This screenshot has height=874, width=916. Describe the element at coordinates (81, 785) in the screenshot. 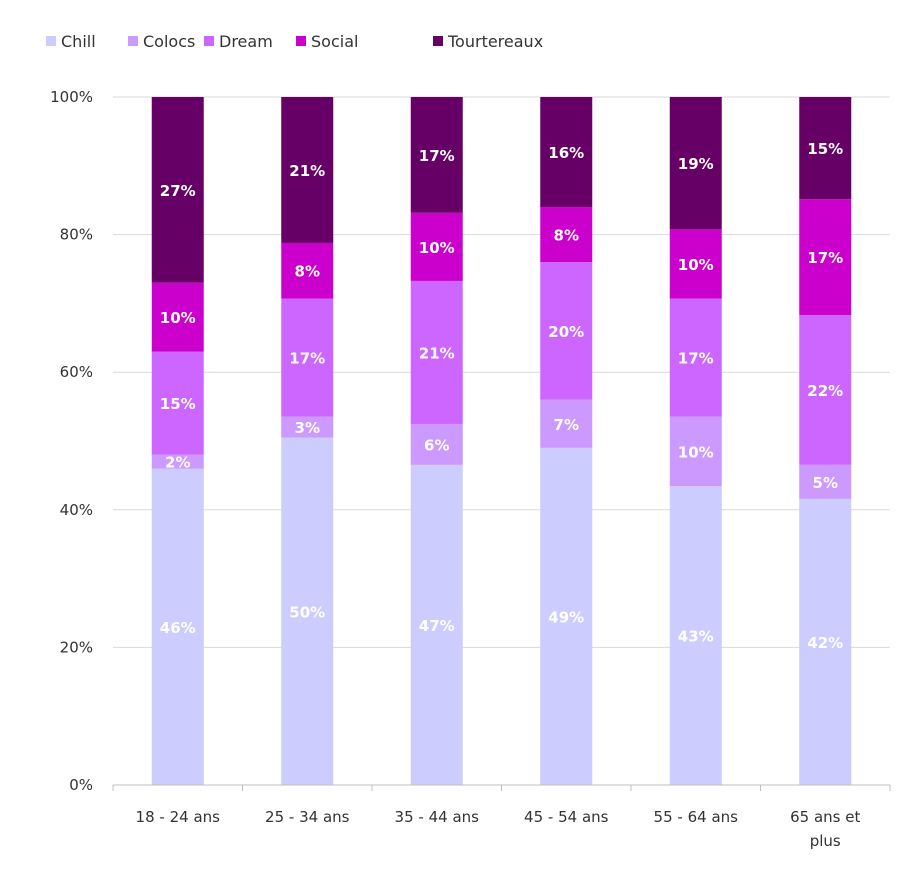

I see `y-tick-label: 0%` at that location.